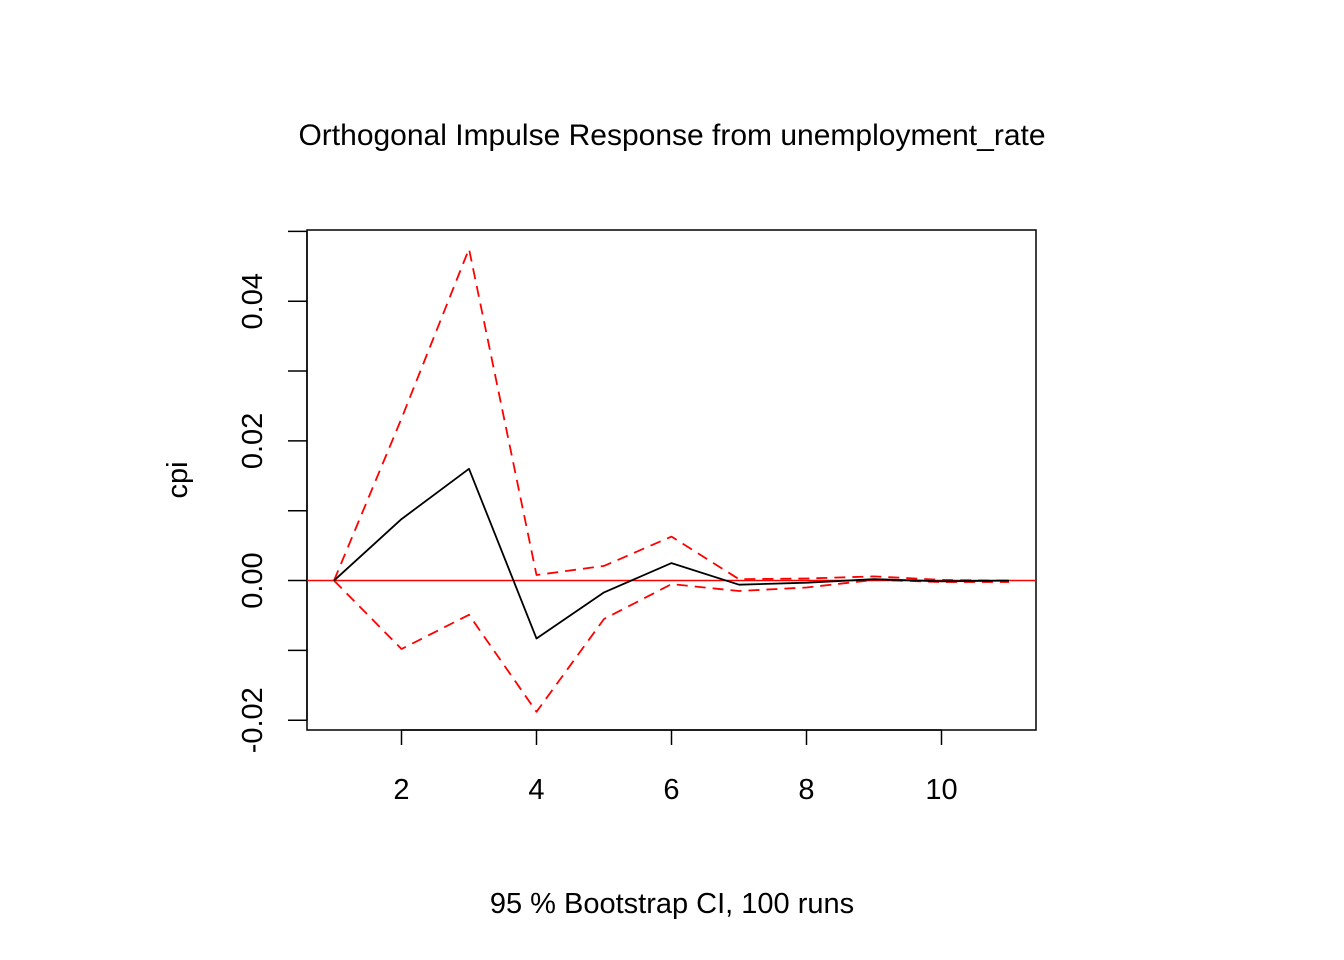 The width and height of the screenshot is (1344, 960). What do you see at coordinates (671, 646) in the screenshot?
I see `ci-band-line` at bounding box center [671, 646].